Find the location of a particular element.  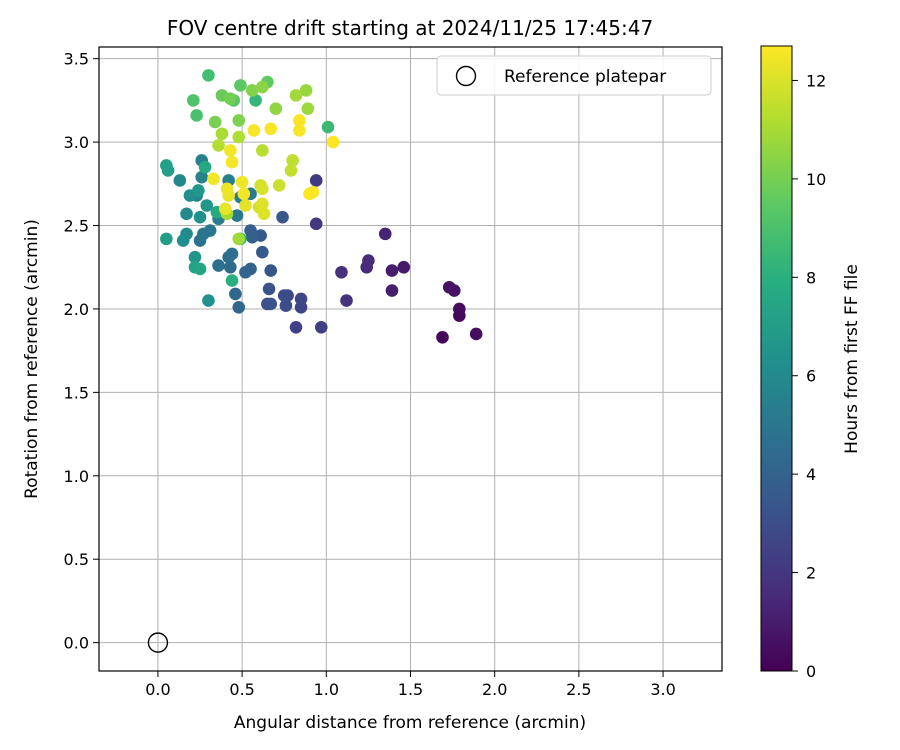

x-ticks: 0.0 0.5 1.0 1.5 2.0 2.5 3.0 is located at coordinates (410, 685).